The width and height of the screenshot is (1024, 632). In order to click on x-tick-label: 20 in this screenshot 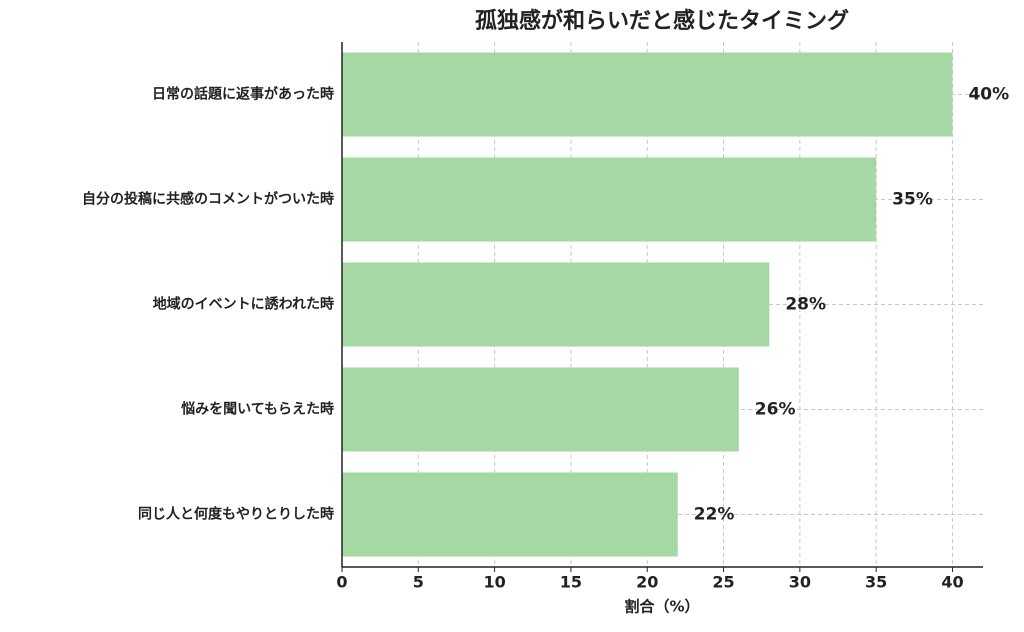, I will do `click(647, 582)`.